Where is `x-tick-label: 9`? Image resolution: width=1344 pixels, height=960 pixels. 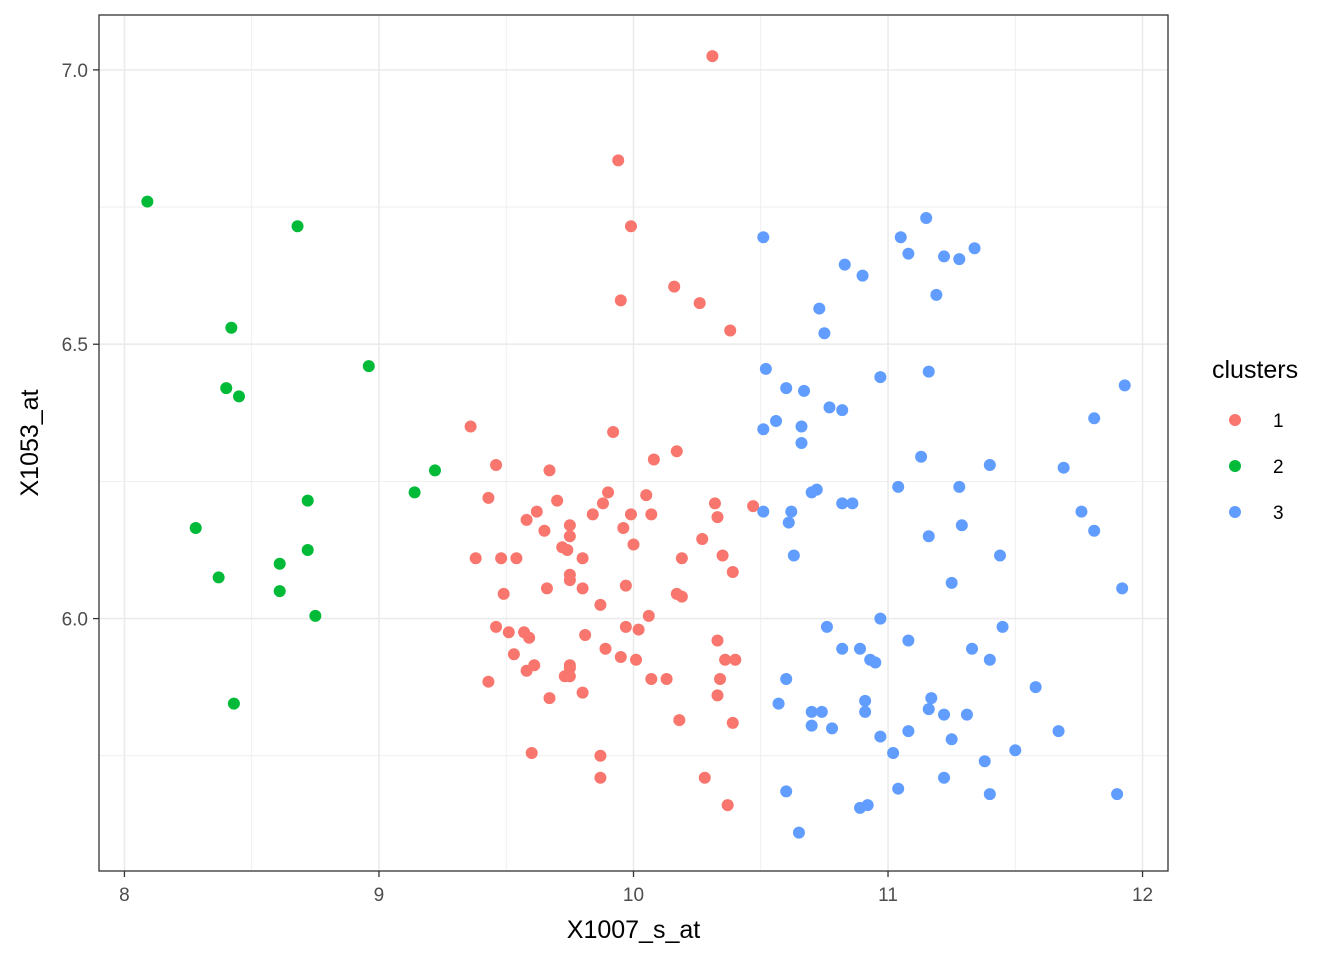 x-tick-label: 9 is located at coordinates (379, 895).